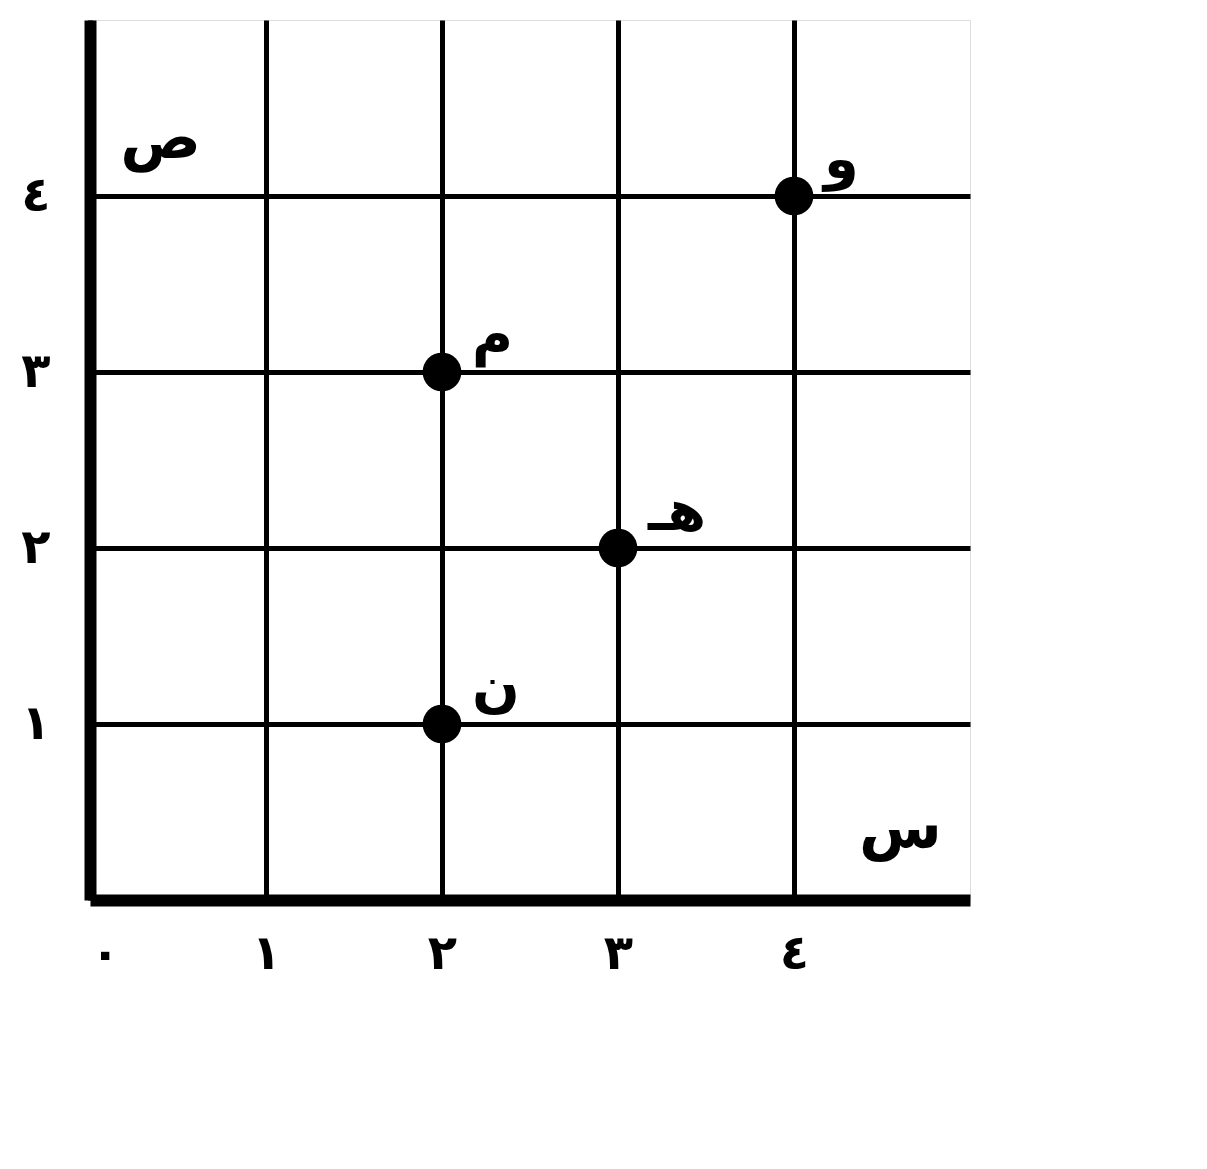 This screenshot has width=1207, height=1169. Describe the element at coordinates (900, 826) in the screenshot. I see `x-axis-title: س` at that location.